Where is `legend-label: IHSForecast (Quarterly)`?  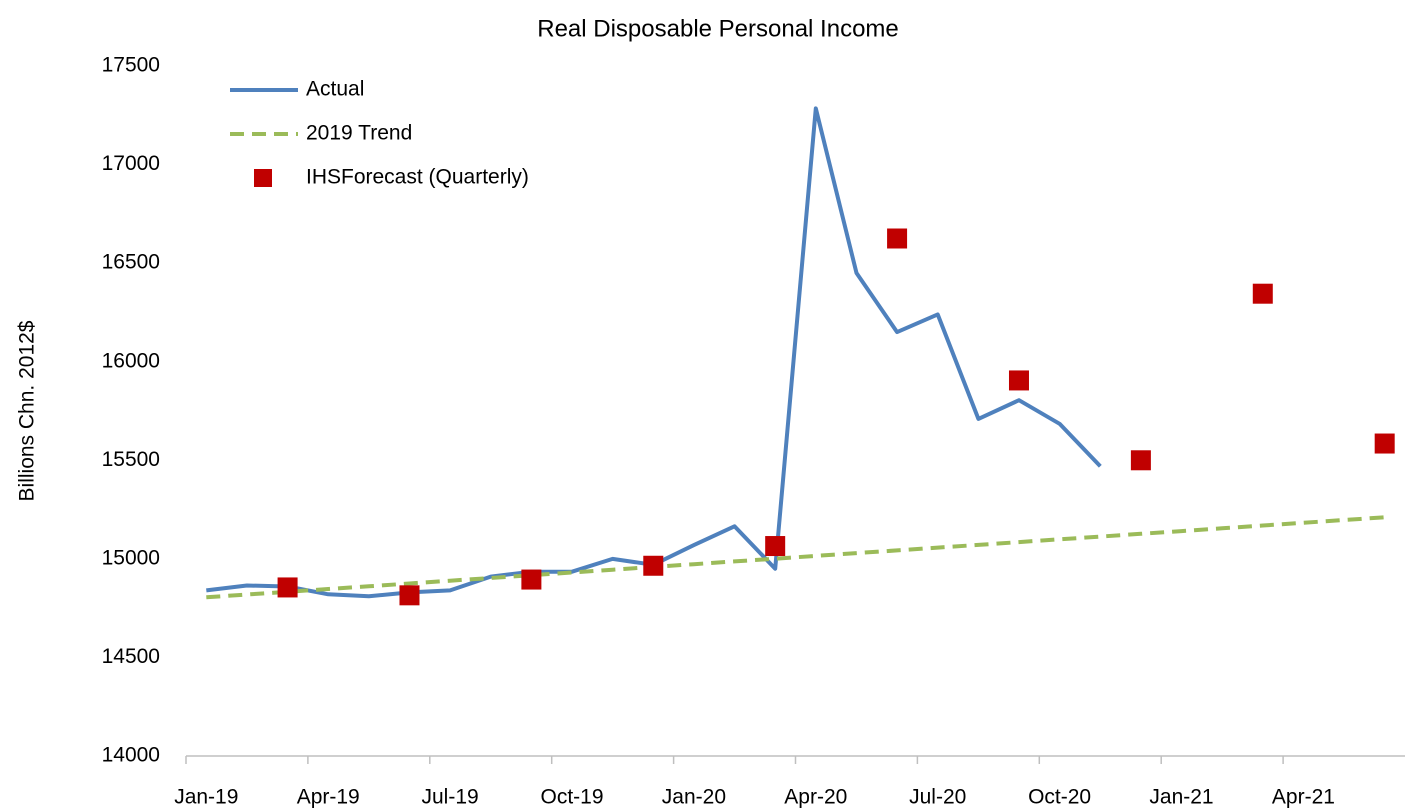 legend-label: IHSForecast (Quarterly) is located at coordinates (417, 177).